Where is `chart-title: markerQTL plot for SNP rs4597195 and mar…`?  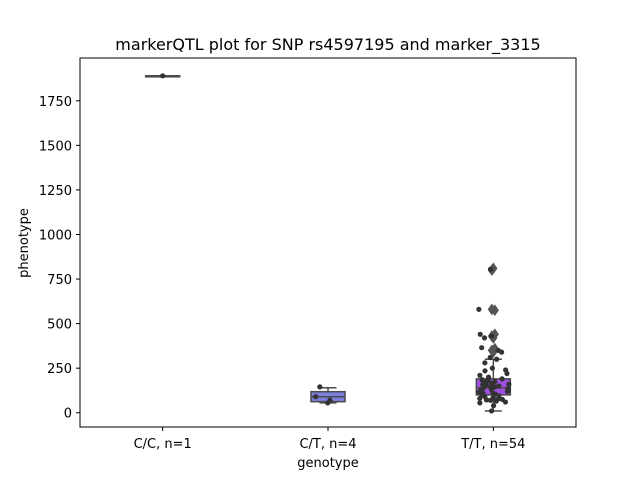 chart-title: markerQTL plot for SNP rs4597195 and mar… is located at coordinates (327, 45).